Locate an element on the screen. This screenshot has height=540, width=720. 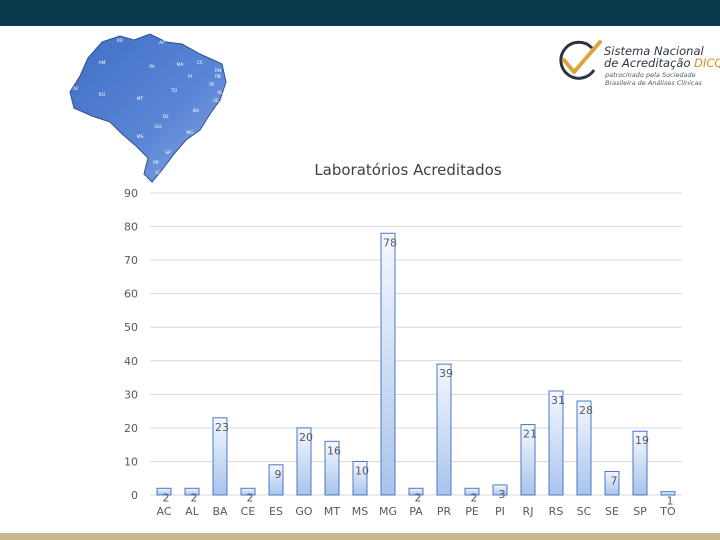
checkmark-logo-icon is located at coordinates (580, 60).